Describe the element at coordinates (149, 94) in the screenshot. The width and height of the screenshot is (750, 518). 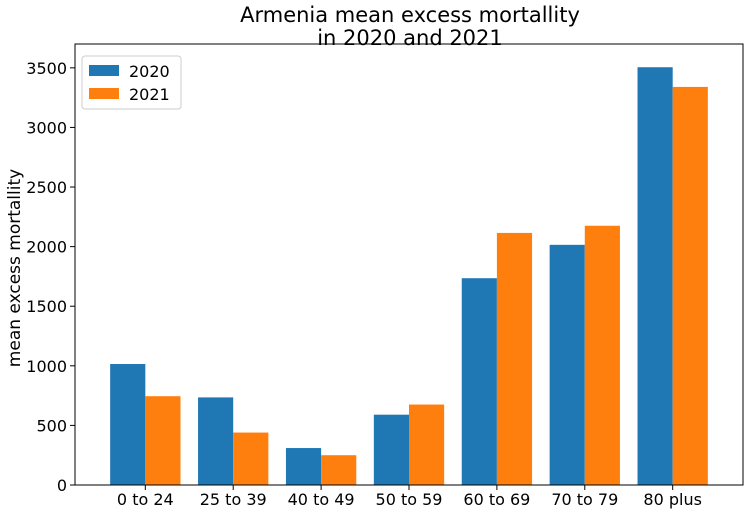
I see `legend-label-2021: 2021` at that location.